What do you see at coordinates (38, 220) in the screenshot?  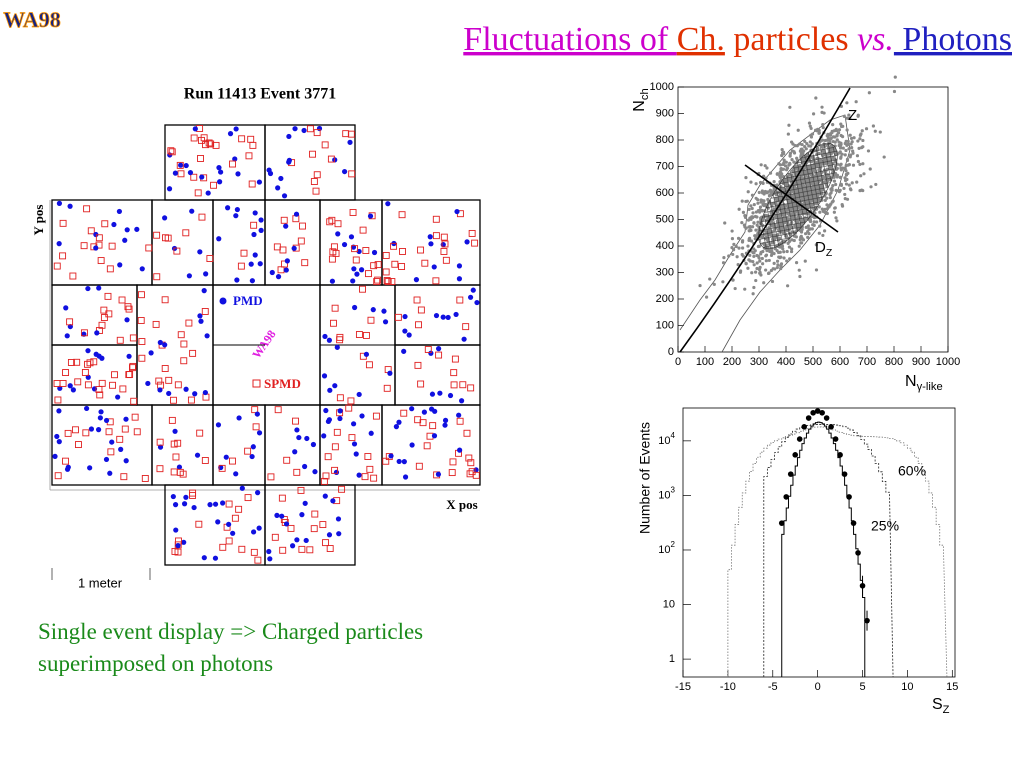 I see `y-label: Y pos` at bounding box center [38, 220].